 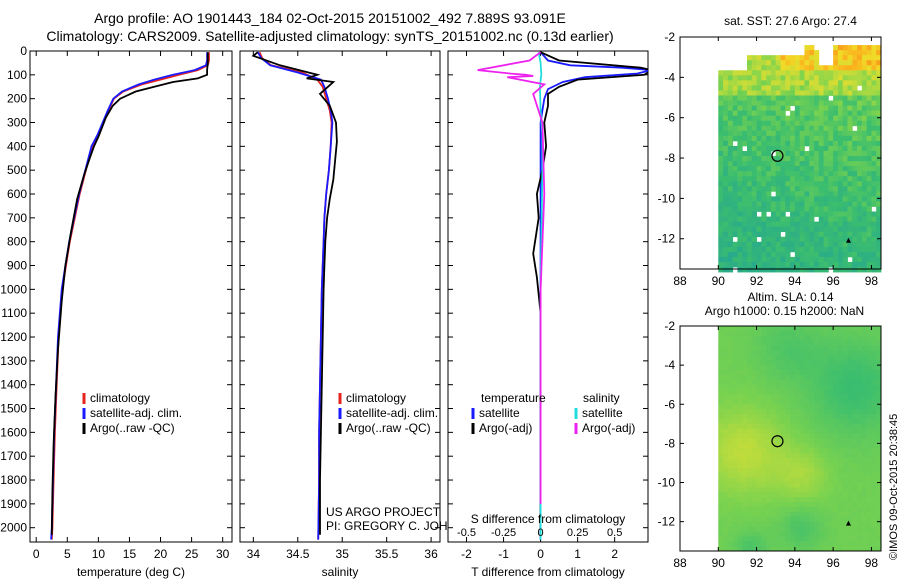 What do you see at coordinates (669, 404) in the screenshot?
I see `y-tick-label: -6` at bounding box center [669, 404].